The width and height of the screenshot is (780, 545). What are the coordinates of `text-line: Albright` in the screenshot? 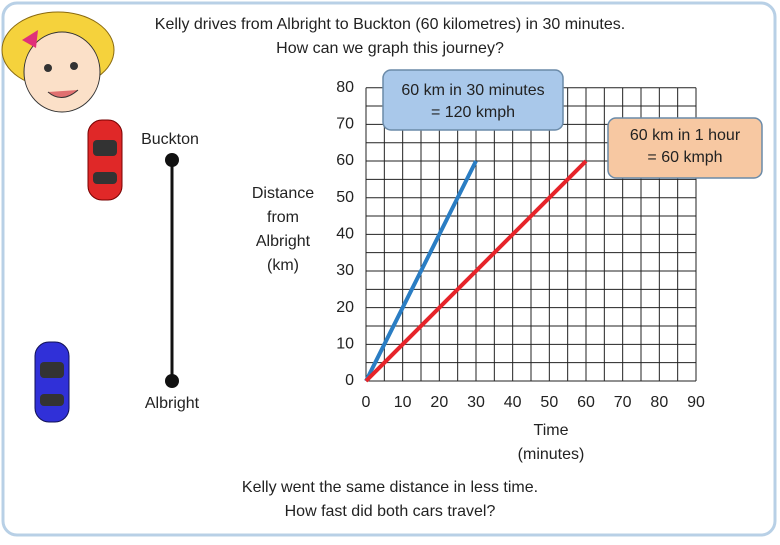 It's located at (283, 241).